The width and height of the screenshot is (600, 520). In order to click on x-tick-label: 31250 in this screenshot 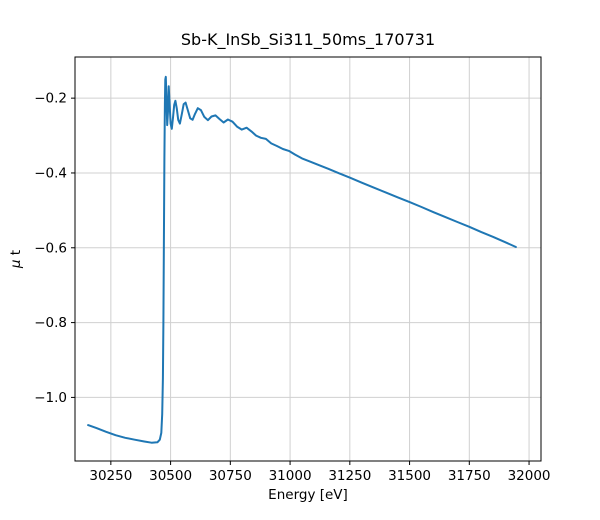, I will do `click(349, 476)`.